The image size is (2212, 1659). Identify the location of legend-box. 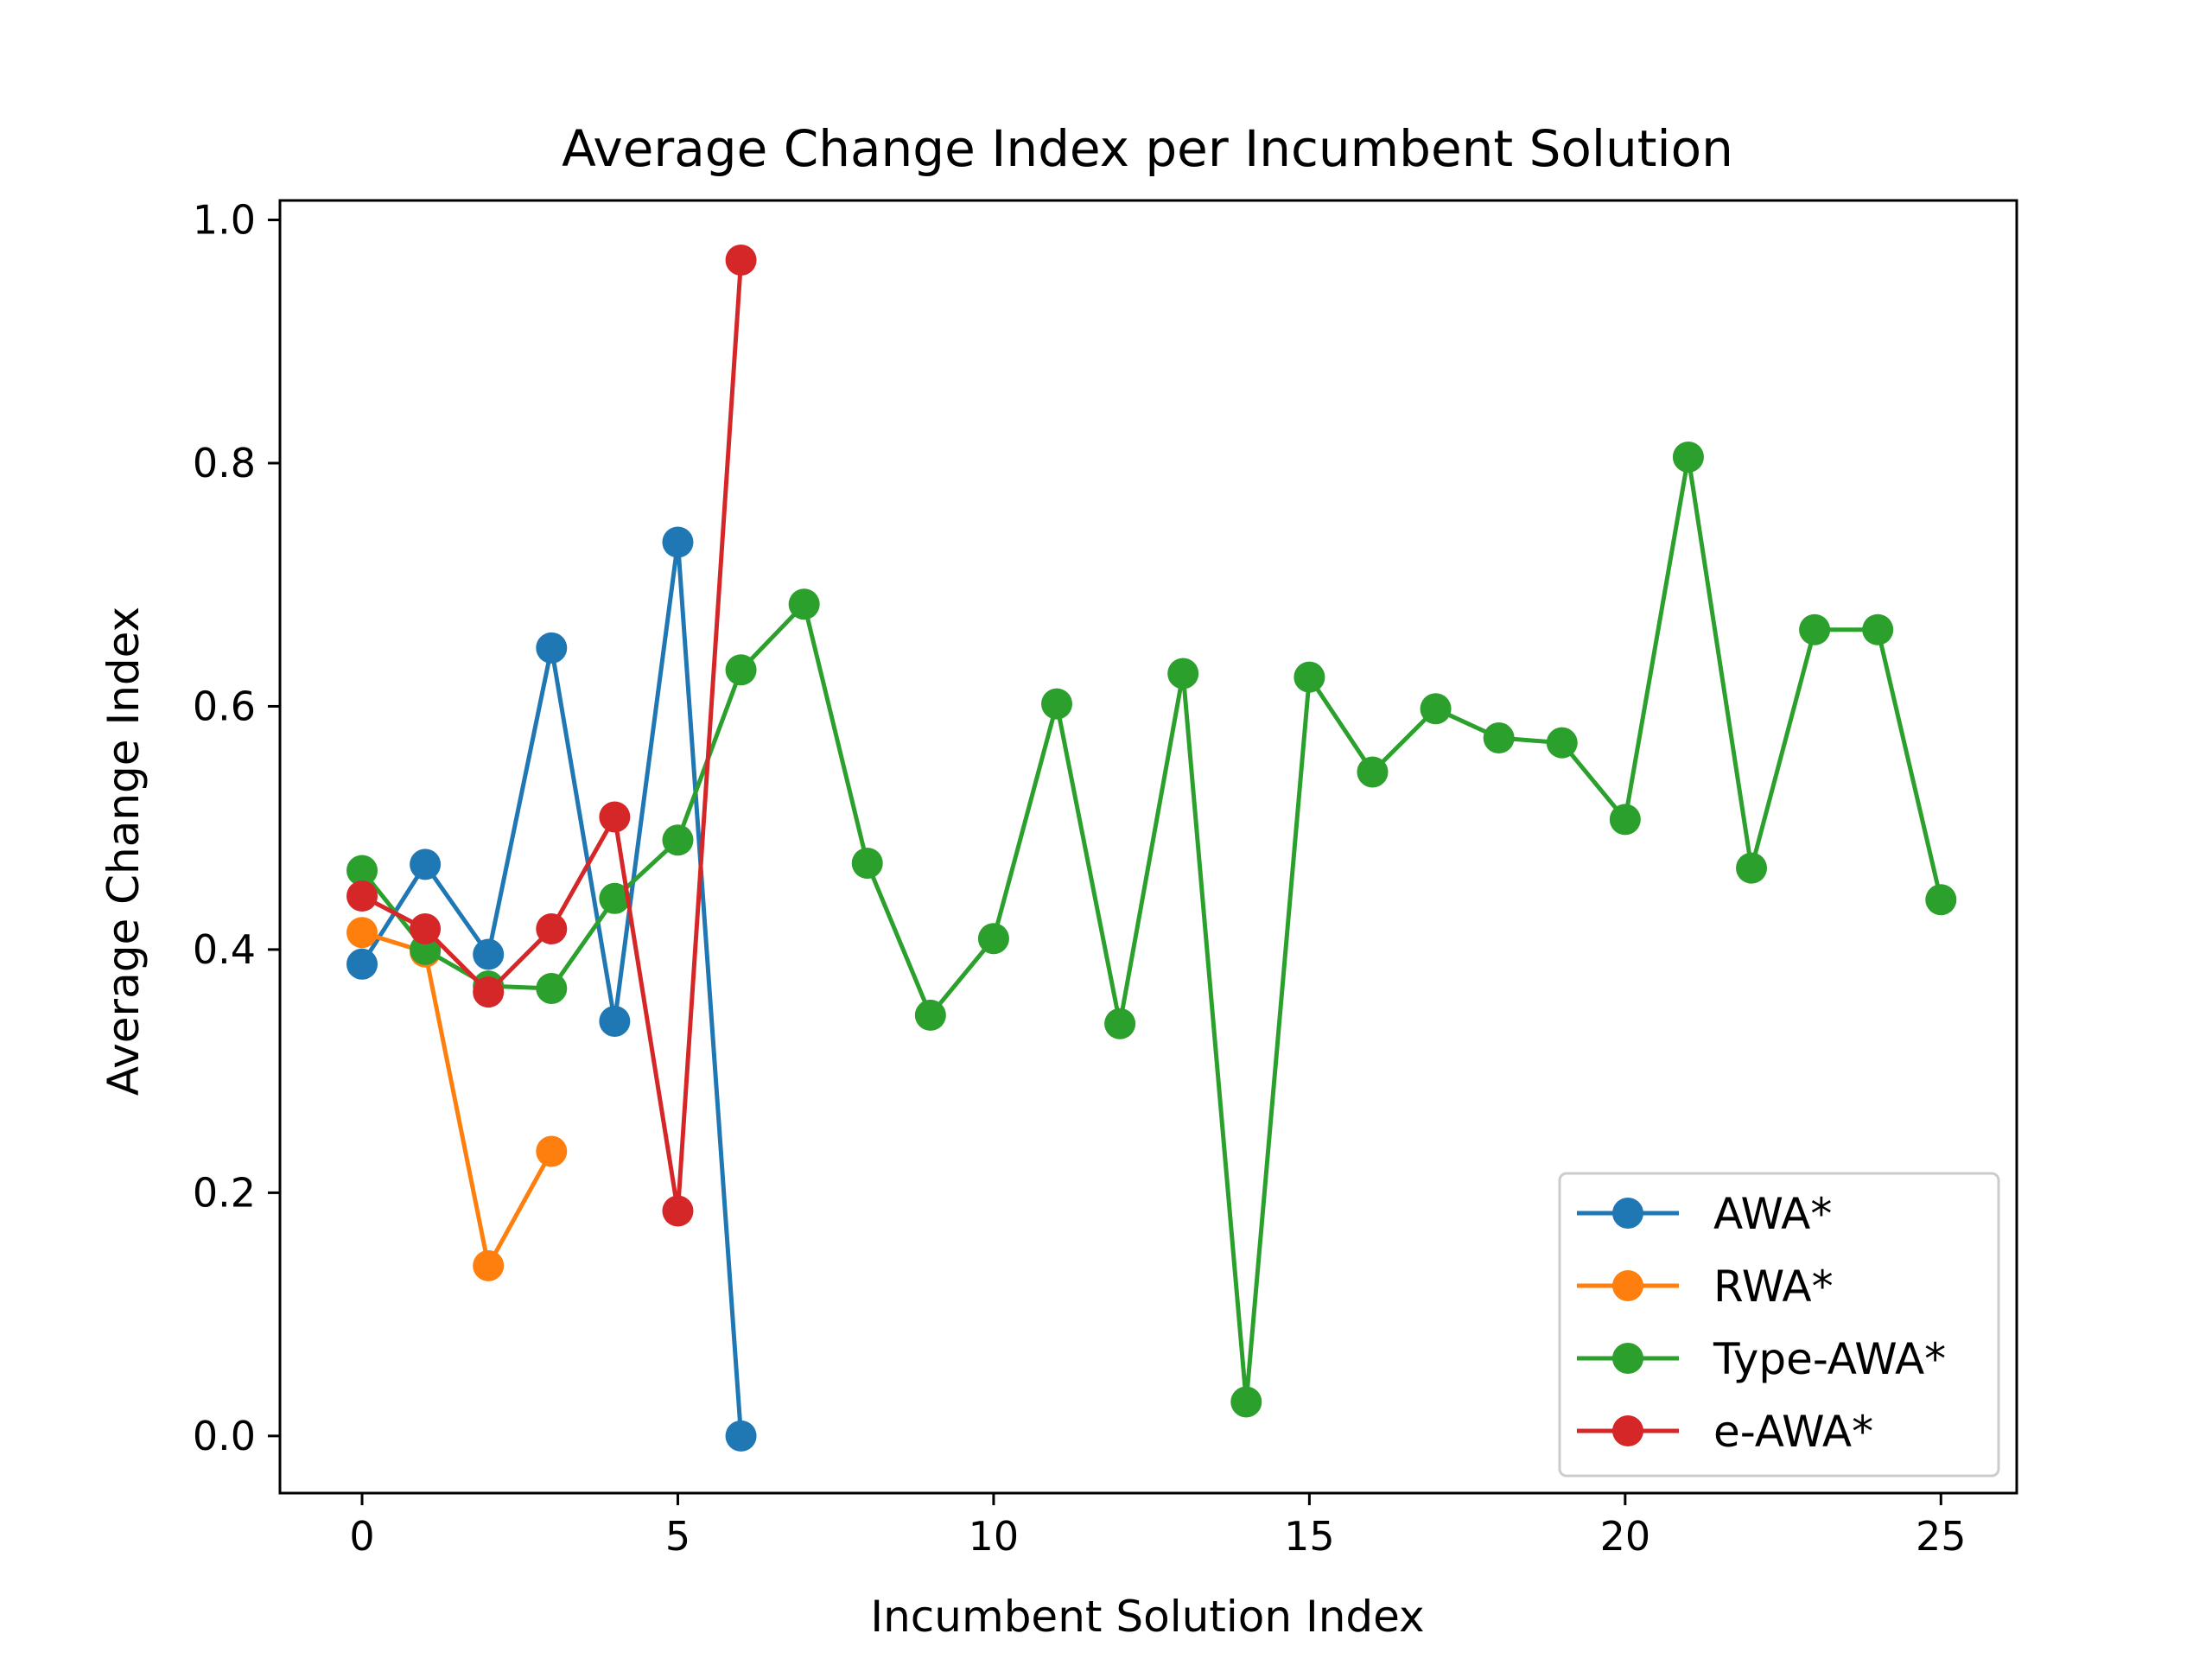
(1779, 1325).